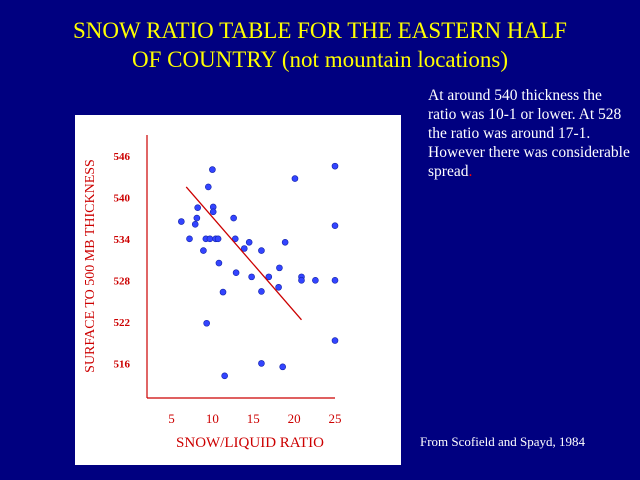 The width and height of the screenshot is (640, 480). I want to click on x-tick-label: 25, so click(335, 418).